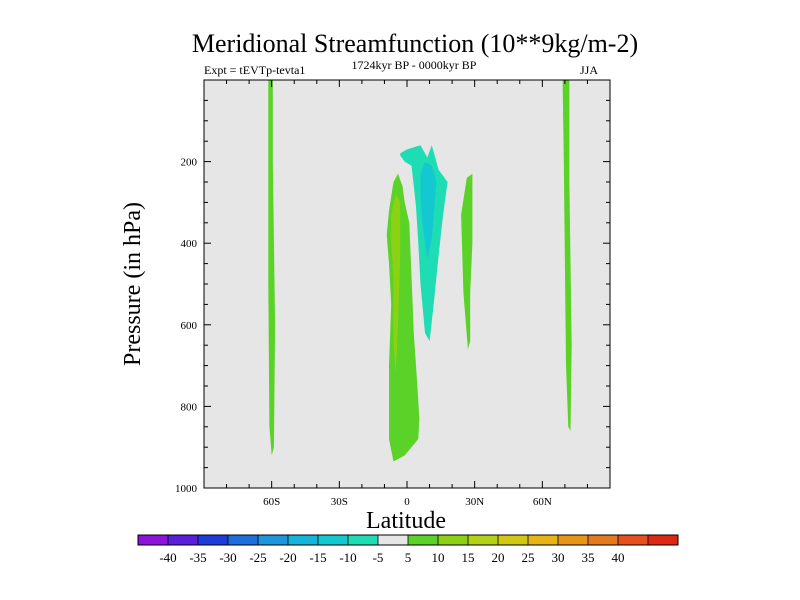 Image resolution: width=800 pixels, height=600 pixels. What do you see at coordinates (396, 284) in the screenshot?
I see `positive-core-equatorial` at bounding box center [396, 284].